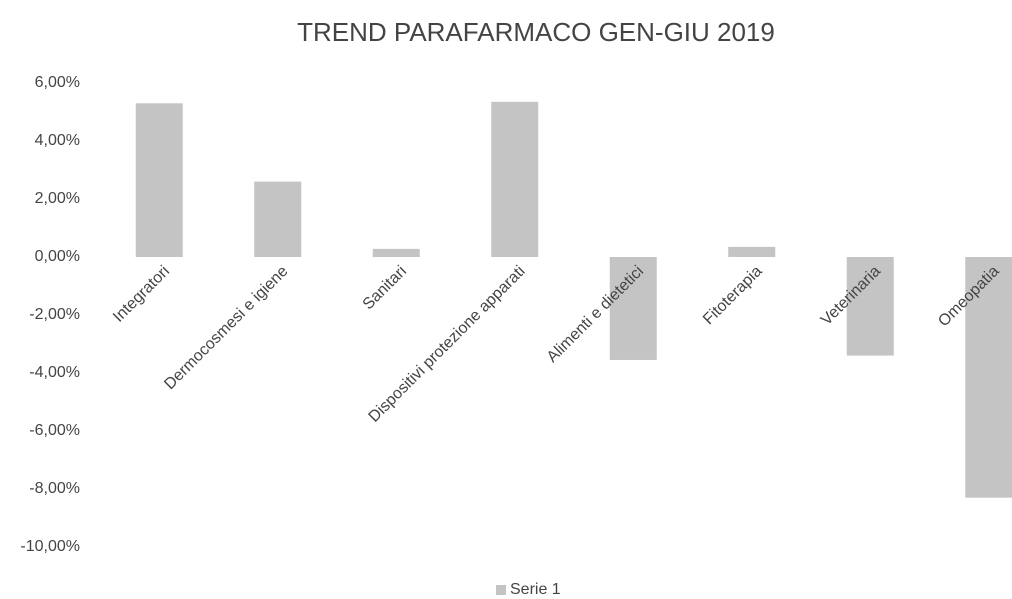 This screenshot has height=599, width=1012. I want to click on y-tick-label: -10,00%, so click(50, 546).